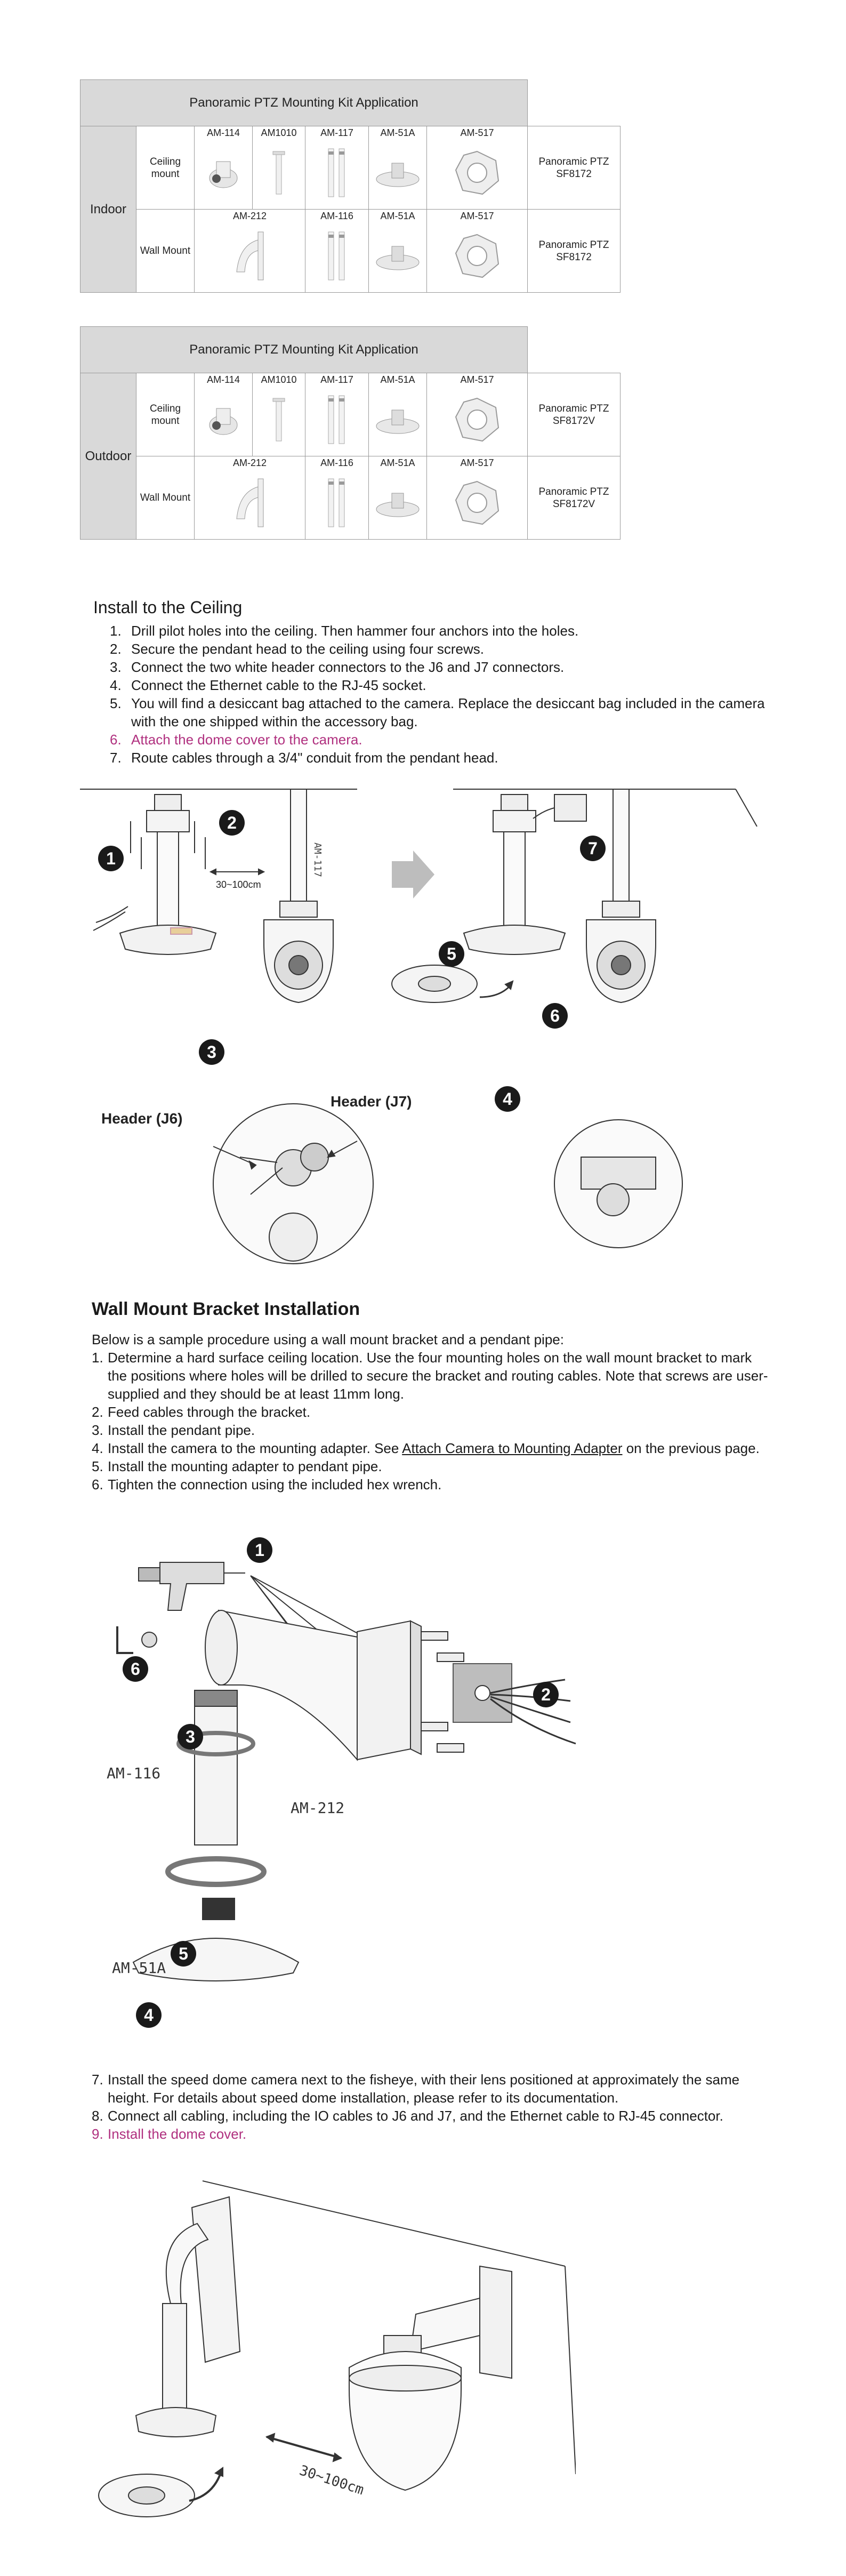 This screenshot has width=846, height=2576. I want to click on step-text: Install the dome cover., so click(177, 2134).